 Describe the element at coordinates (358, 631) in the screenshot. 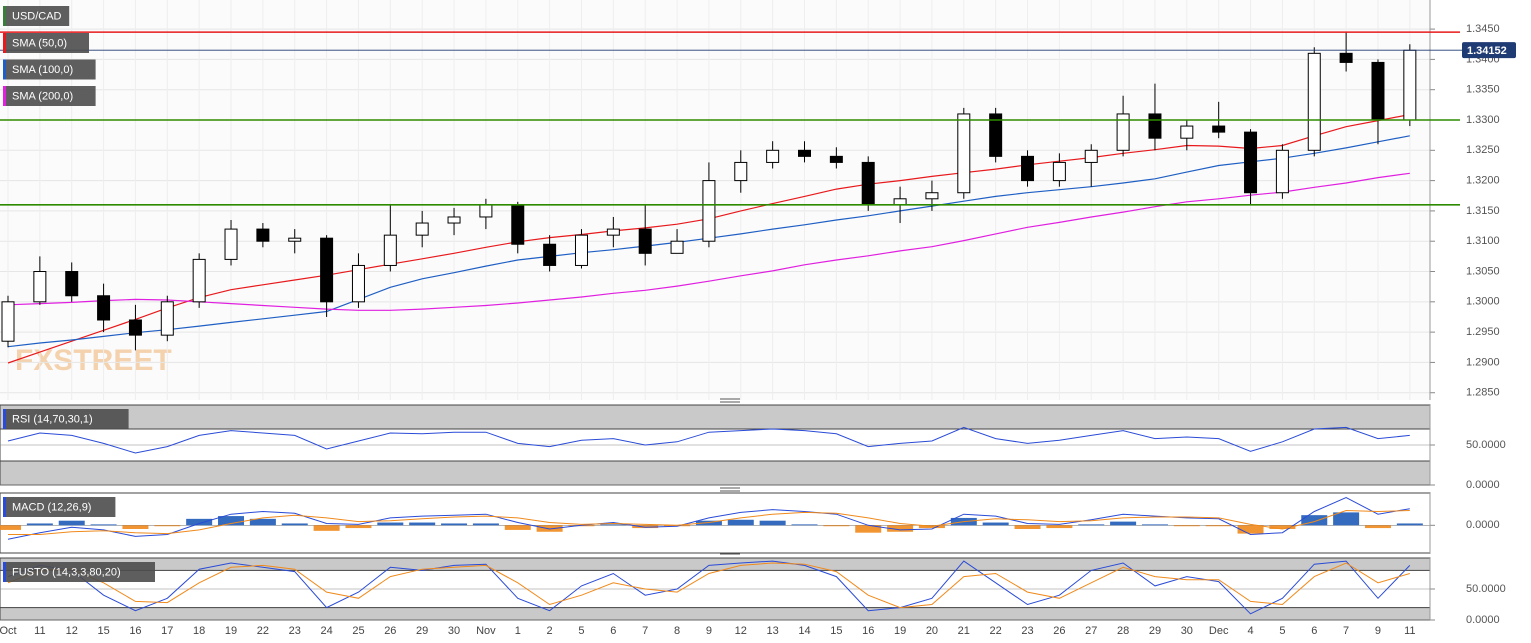

I see `x-tick-label: 25` at that location.